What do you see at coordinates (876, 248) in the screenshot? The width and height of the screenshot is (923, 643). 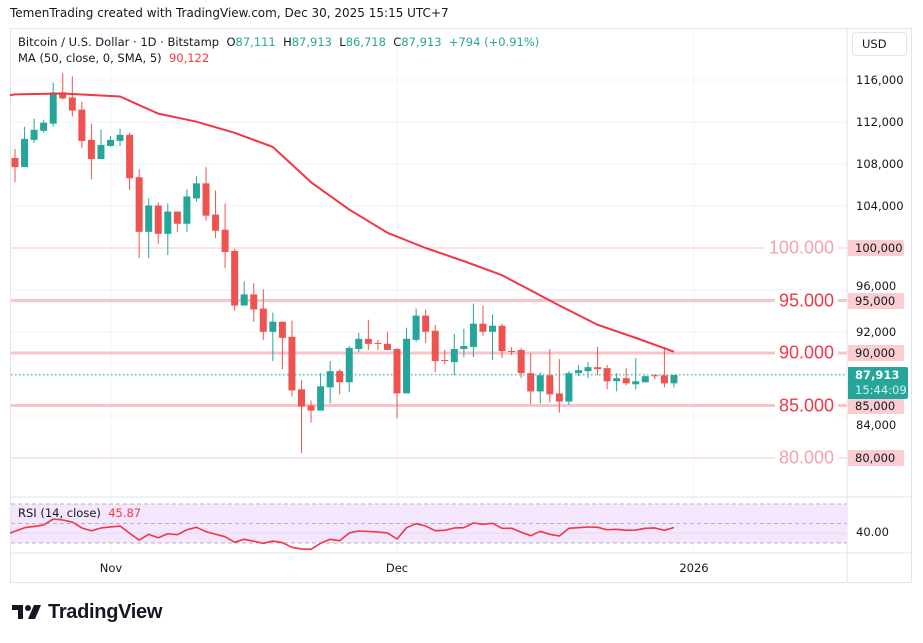 I see `level-price-tag: 100,000` at bounding box center [876, 248].